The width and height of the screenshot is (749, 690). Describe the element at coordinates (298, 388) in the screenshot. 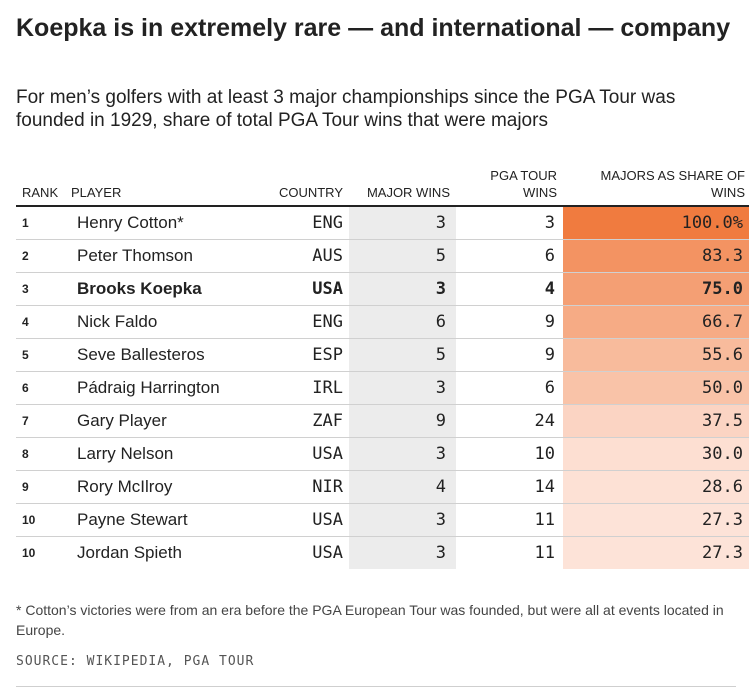

I see `country-cell: IRL` at that location.